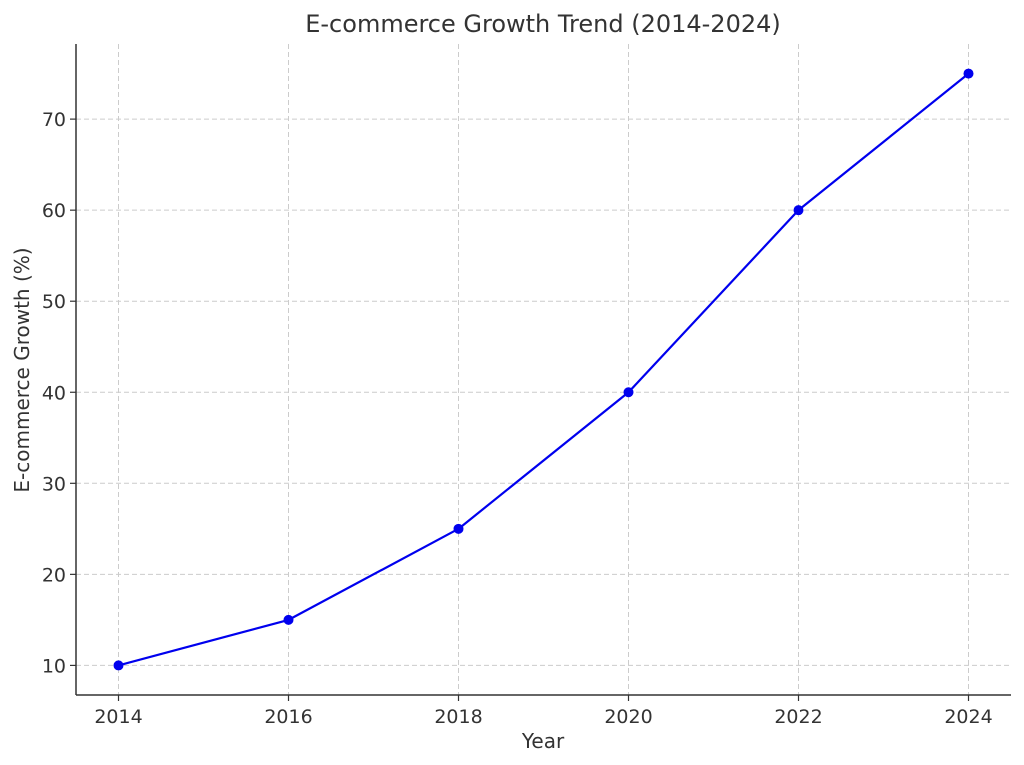 The width and height of the screenshot is (1024, 765). I want to click on y-axis-ticks: 10 20 30 40 50 60 70, so click(59, 393).